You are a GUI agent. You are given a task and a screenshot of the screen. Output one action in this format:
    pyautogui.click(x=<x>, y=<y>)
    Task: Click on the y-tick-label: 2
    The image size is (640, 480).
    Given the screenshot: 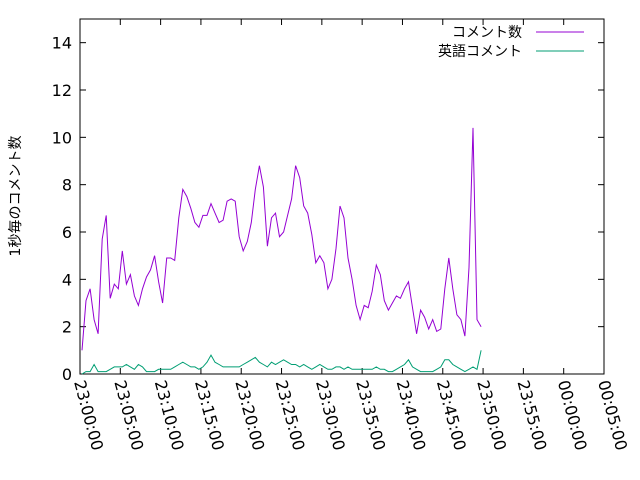 What is the action you would take?
    pyautogui.click(x=67, y=327)
    